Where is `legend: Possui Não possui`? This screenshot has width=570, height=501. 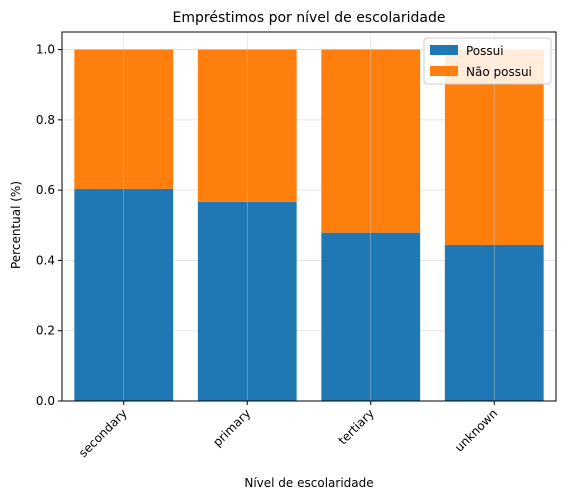 legend: Possui Não possui is located at coordinates (487, 61).